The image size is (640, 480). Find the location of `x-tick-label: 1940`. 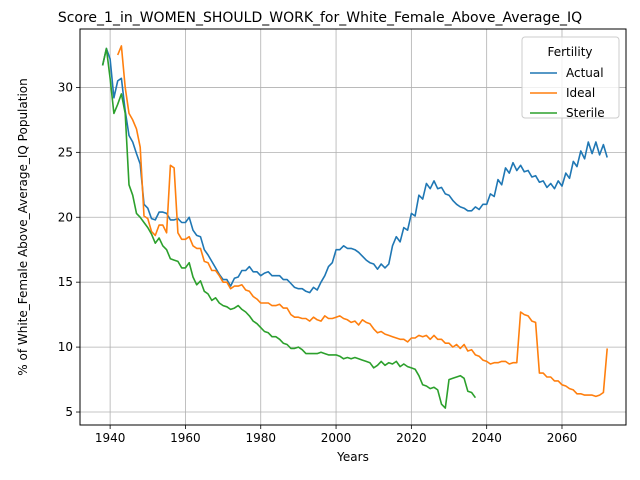

x-tick-label: 1940 is located at coordinates (110, 438).